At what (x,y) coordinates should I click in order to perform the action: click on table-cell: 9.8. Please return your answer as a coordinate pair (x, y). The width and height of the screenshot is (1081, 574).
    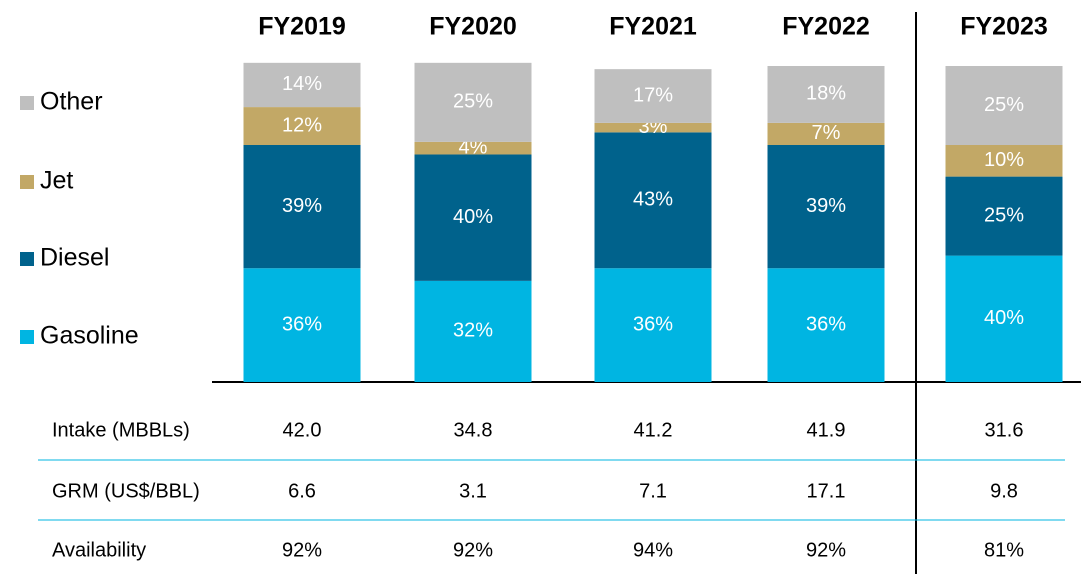
    Looking at the image, I should click on (1004, 491).